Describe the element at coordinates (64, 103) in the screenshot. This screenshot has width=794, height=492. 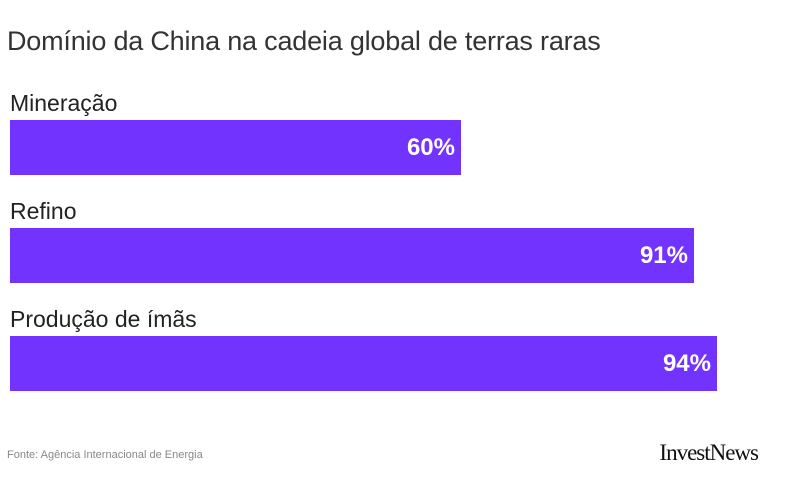
I see `category-label: Mineração` at that location.